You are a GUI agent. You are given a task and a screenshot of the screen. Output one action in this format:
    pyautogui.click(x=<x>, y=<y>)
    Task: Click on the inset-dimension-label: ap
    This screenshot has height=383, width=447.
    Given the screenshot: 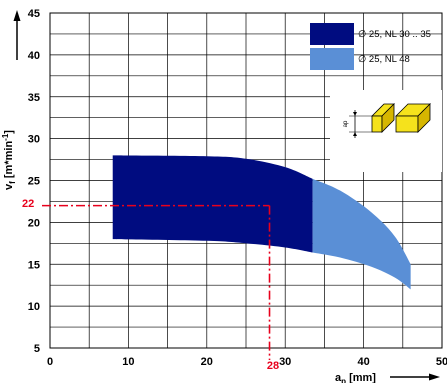 What is the action you would take?
    pyautogui.click(x=346, y=123)
    